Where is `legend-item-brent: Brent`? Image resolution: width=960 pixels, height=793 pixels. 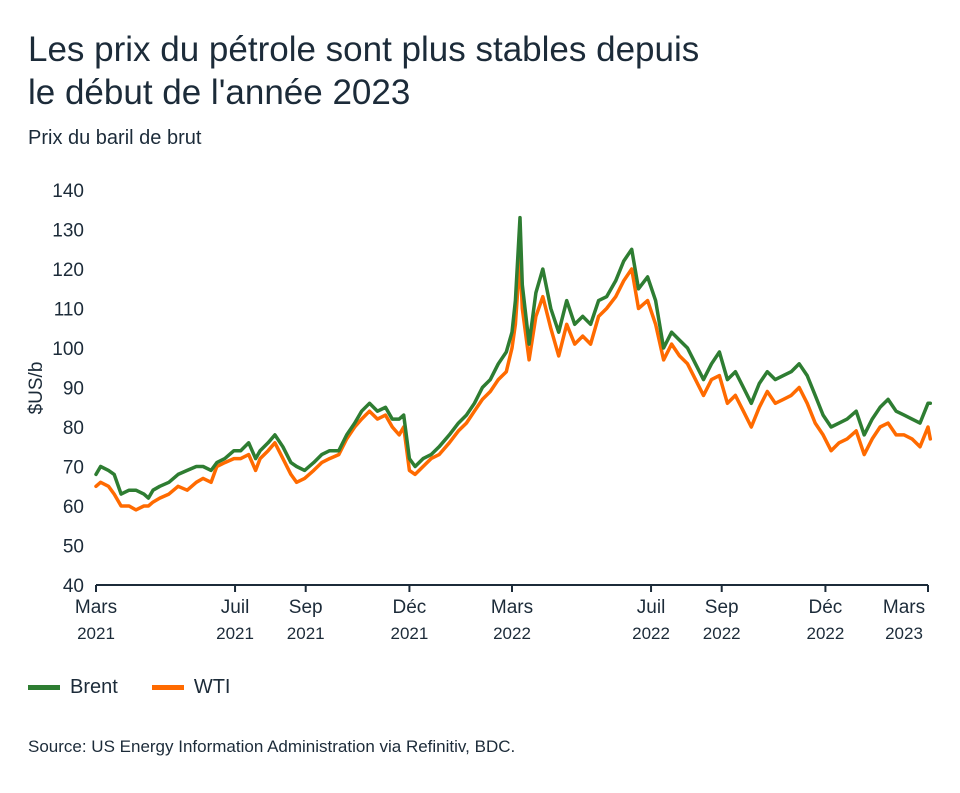 legend-item-brent: Brent is located at coordinates (73, 687).